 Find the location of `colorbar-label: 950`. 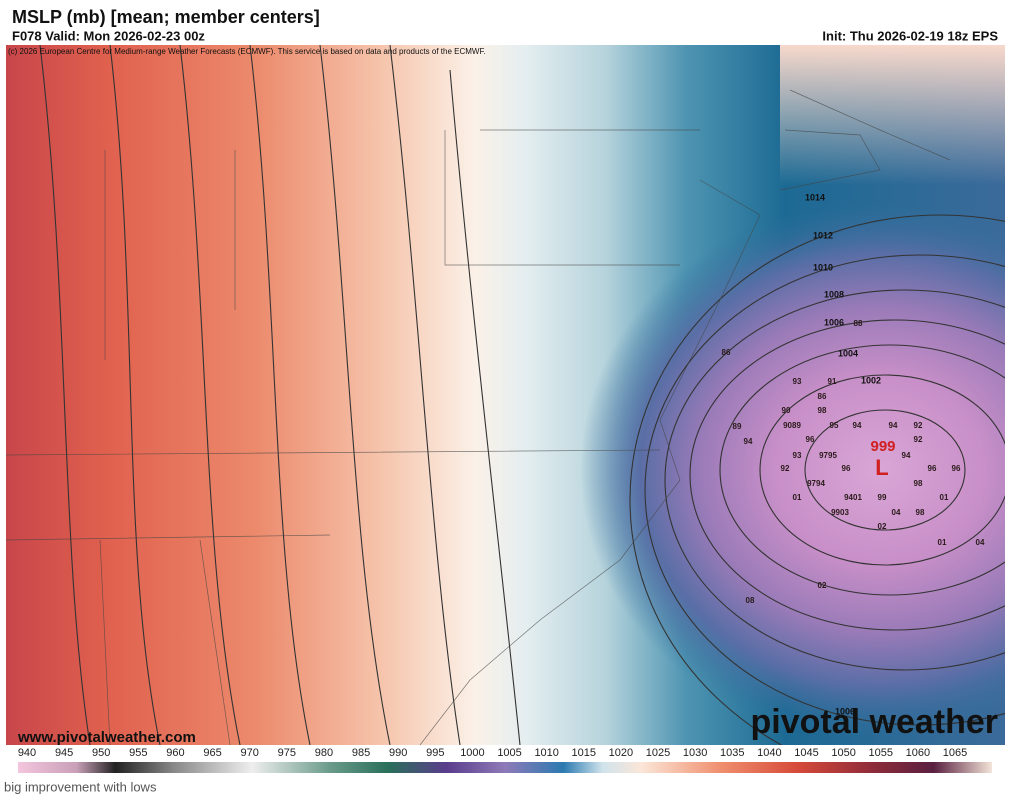

colorbar-label: 950 is located at coordinates (101, 753).